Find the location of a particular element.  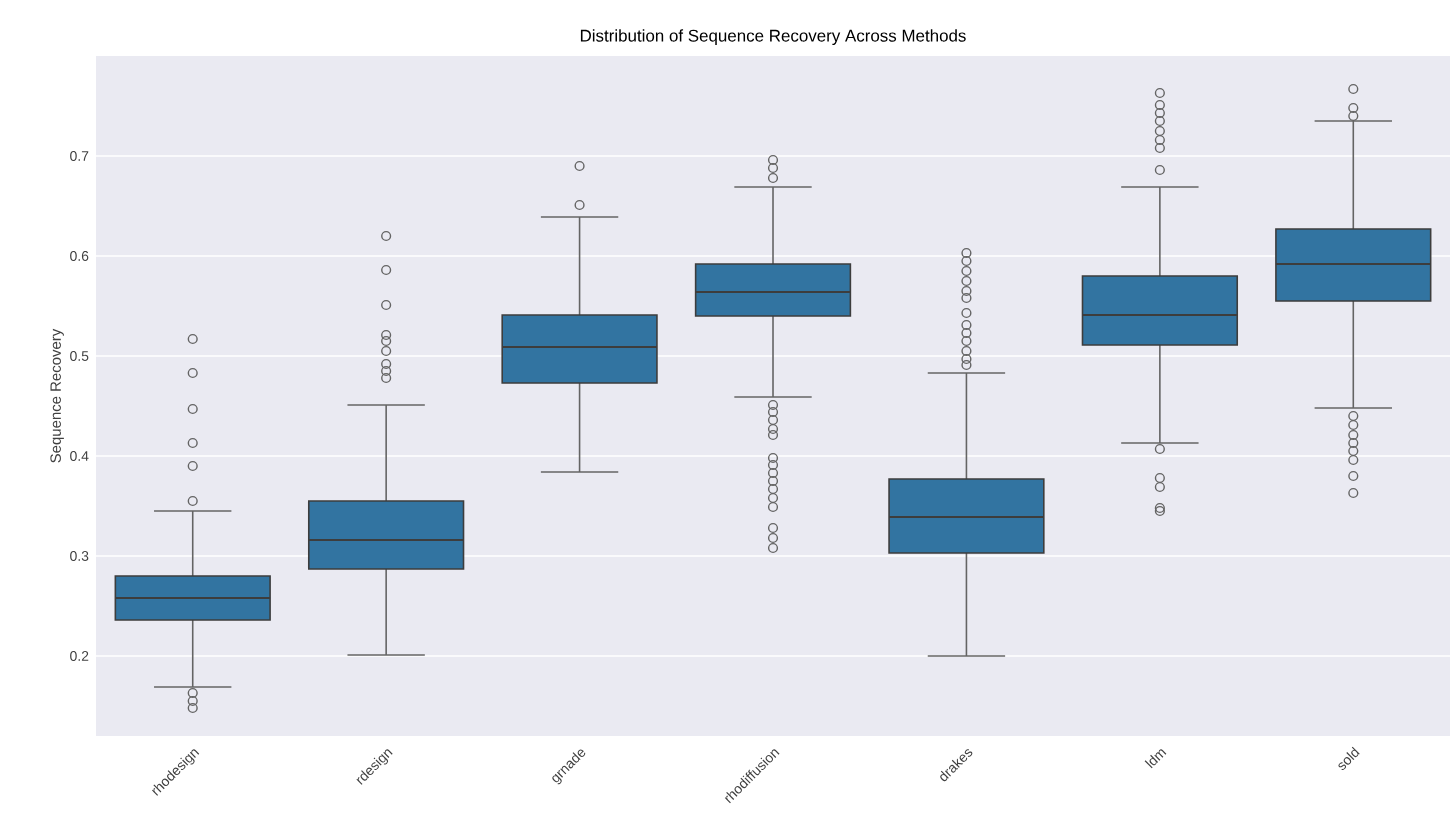

chart-title: Distribution of Sequence Recovery Across Methods is located at coordinates (773, 37).